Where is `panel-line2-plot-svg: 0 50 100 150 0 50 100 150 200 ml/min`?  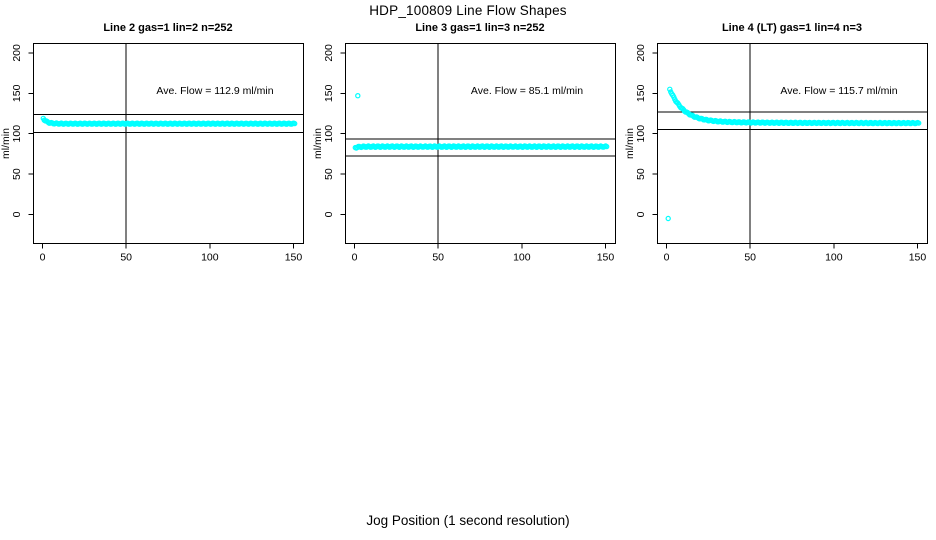 panel-line2-plot-svg: 0 50 100 150 0 50 100 150 200 ml/min is located at coordinates (152, 153).